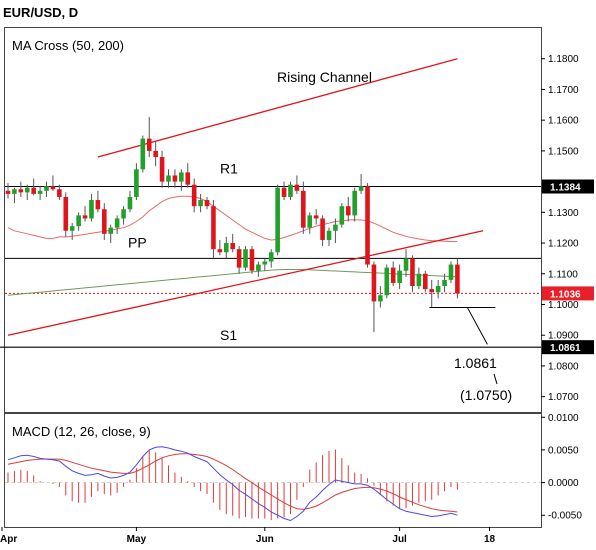 Image resolution: width=596 pixels, height=550 pixels. What do you see at coordinates (229, 169) in the screenshot?
I see `r1-label: R1` at bounding box center [229, 169].